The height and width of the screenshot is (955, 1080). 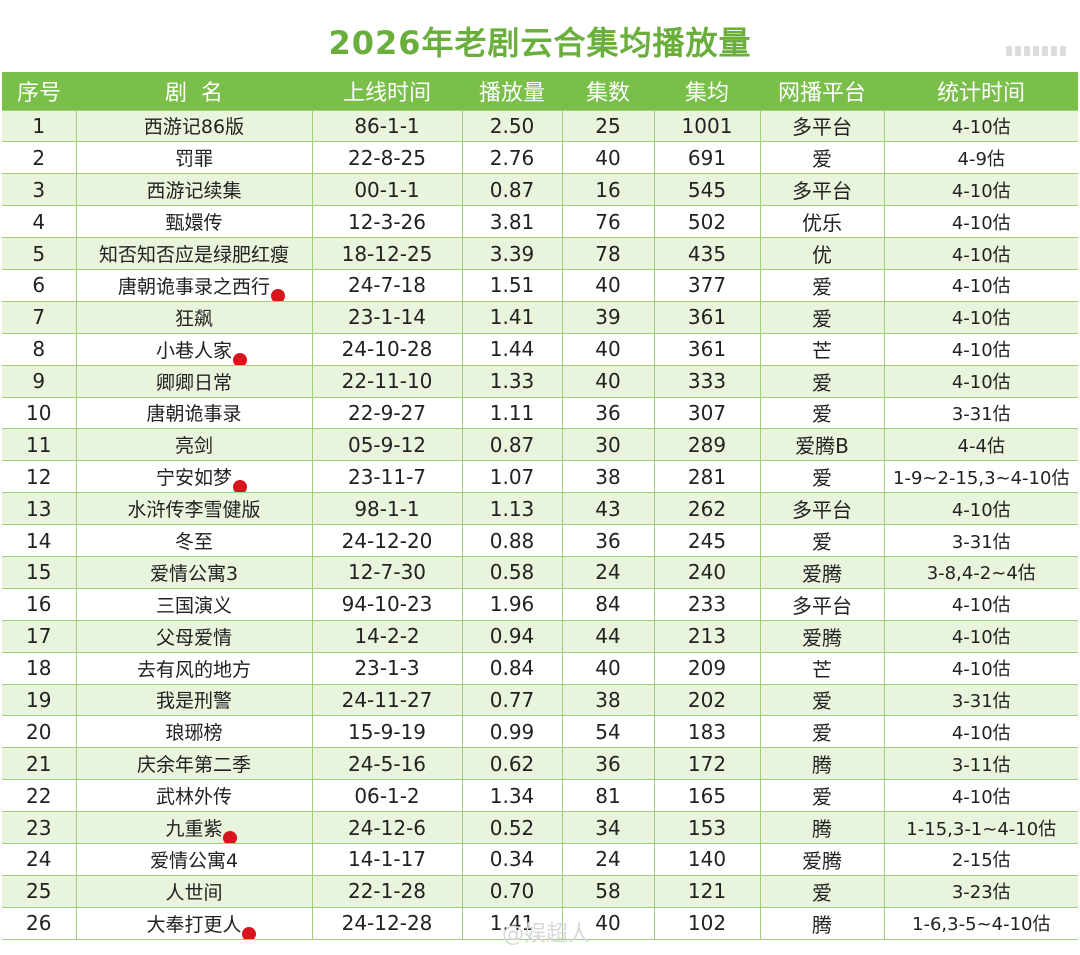 I want to click on cell-date: 23-11-7, so click(x=387, y=477).